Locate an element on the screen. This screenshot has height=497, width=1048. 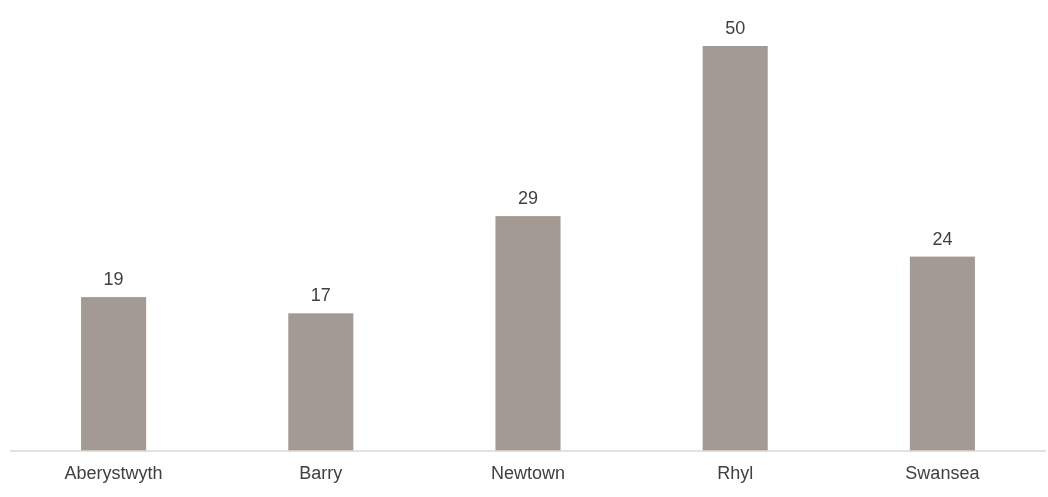
data-label: 50 is located at coordinates (735, 28).